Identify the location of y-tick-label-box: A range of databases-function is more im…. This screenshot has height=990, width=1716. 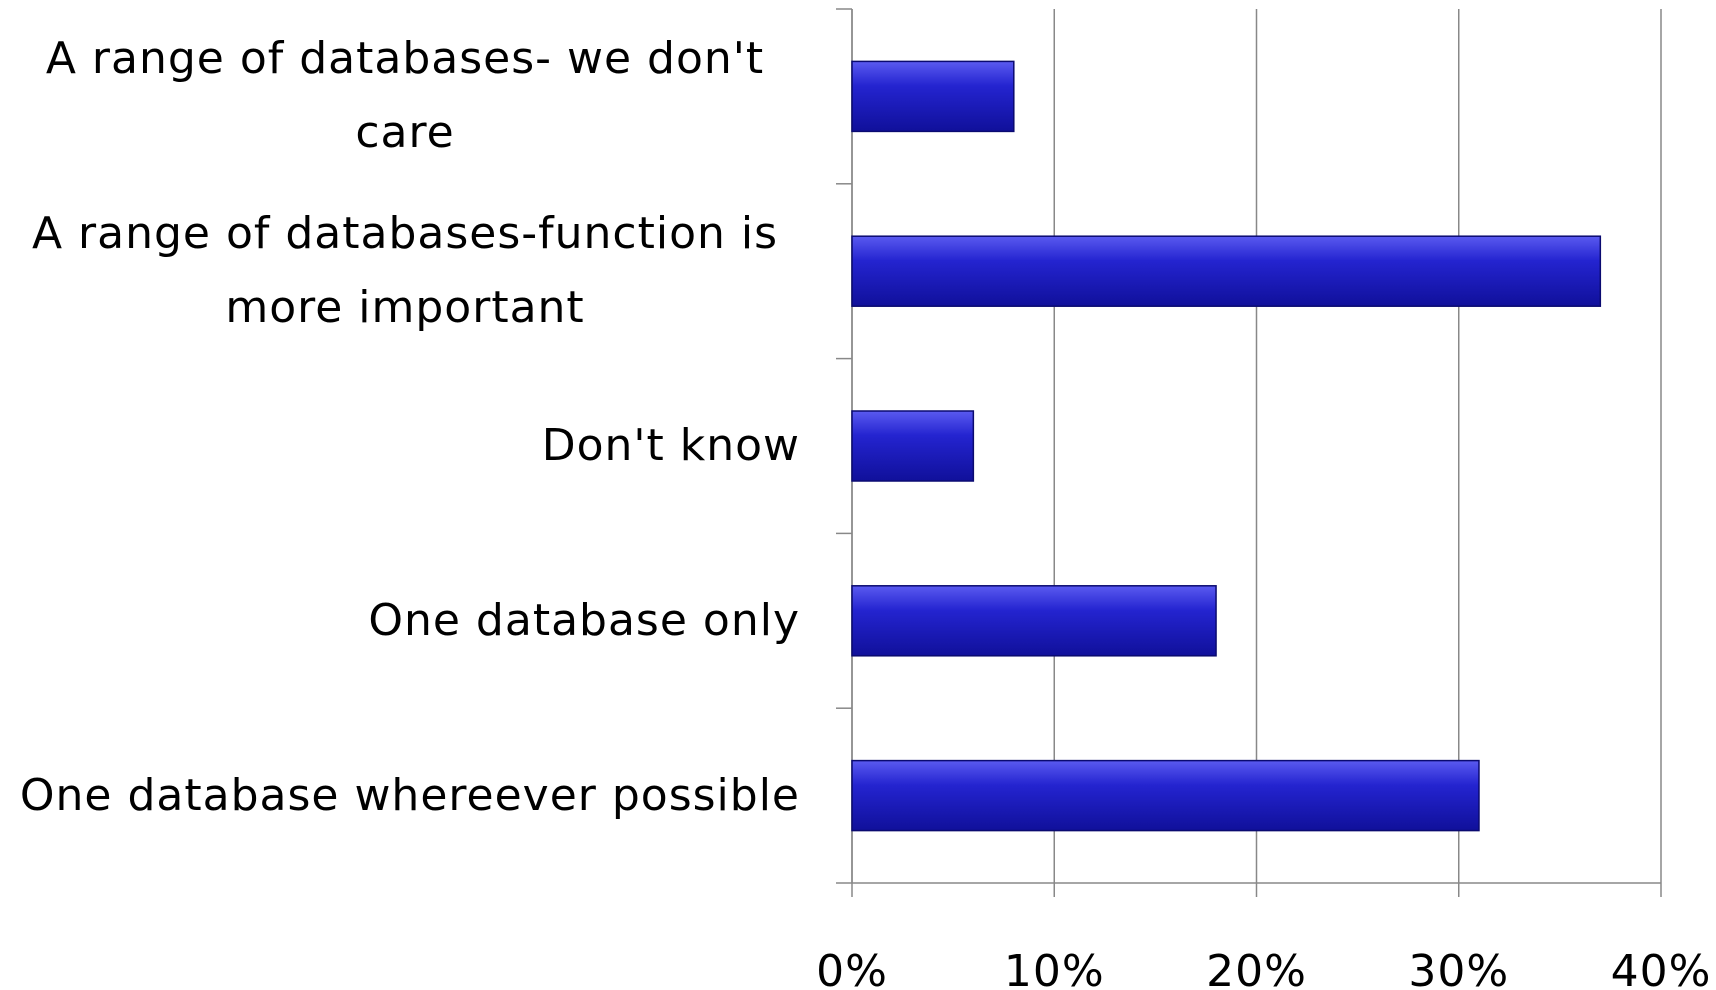
(400, 271).